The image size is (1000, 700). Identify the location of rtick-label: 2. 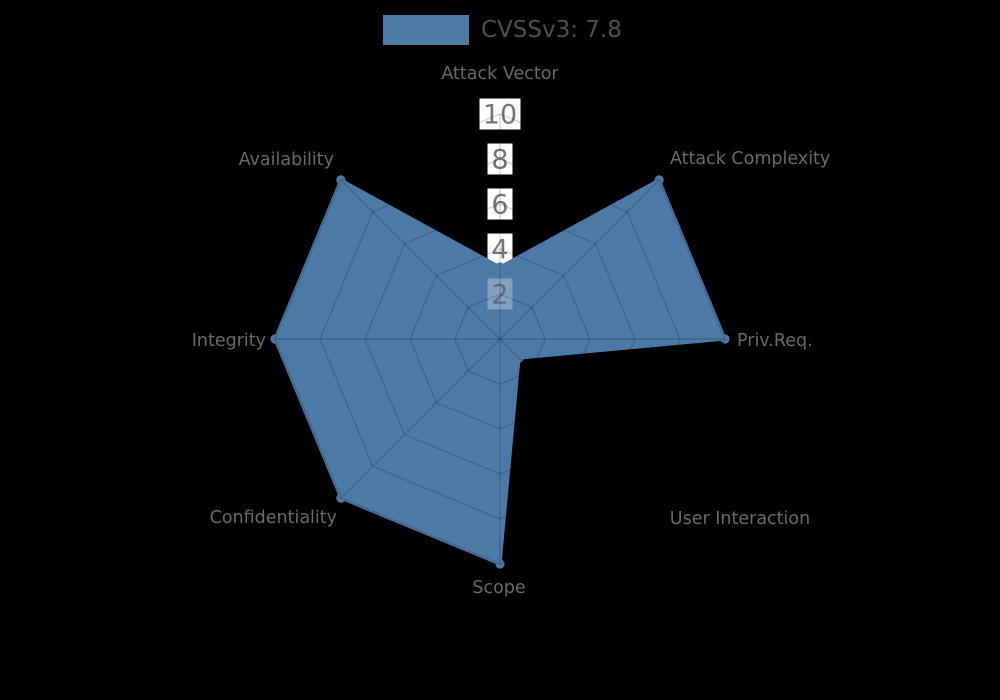
(499, 295).